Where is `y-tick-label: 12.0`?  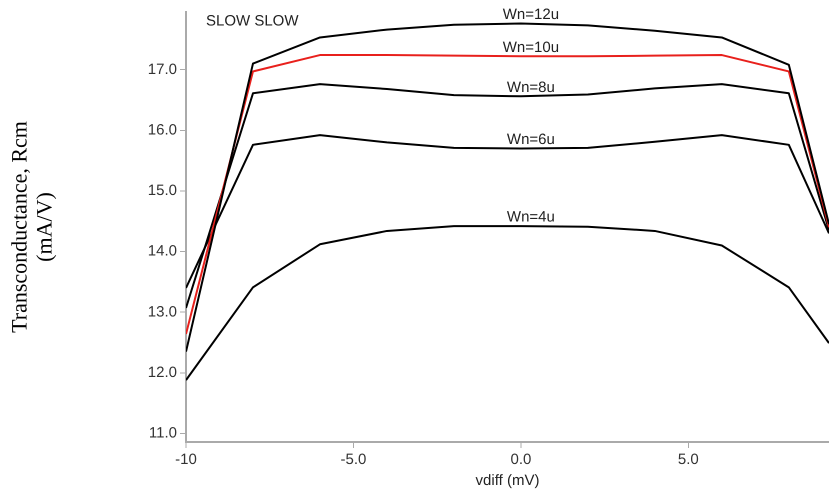 y-tick-label: 12.0 is located at coordinates (162, 372).